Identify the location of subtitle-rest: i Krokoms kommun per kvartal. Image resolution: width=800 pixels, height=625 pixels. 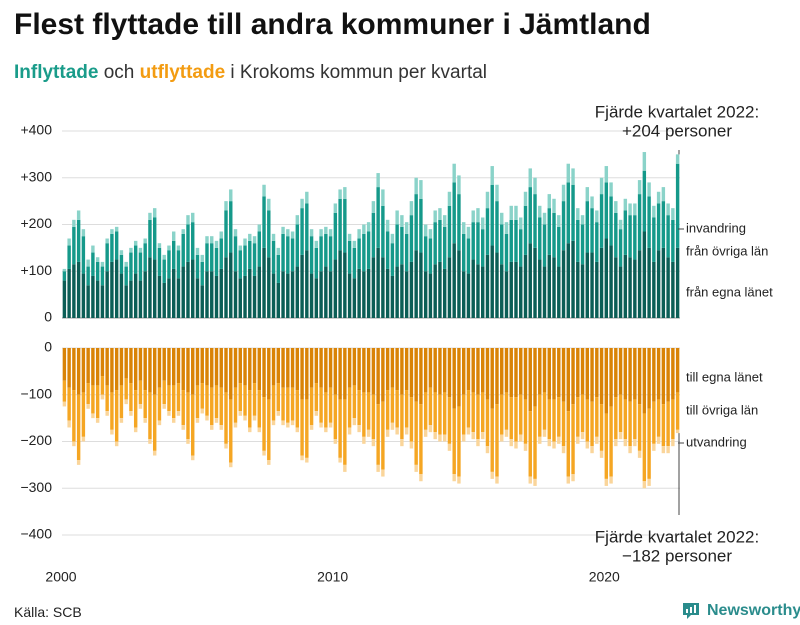
(356, 72).